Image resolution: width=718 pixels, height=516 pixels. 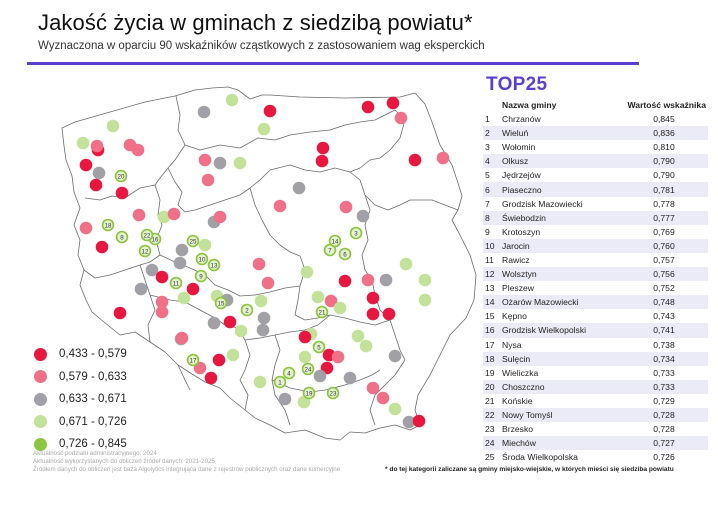 I want to click on legend-label: 0,633 - 0,671, so click(x=93, y=399).